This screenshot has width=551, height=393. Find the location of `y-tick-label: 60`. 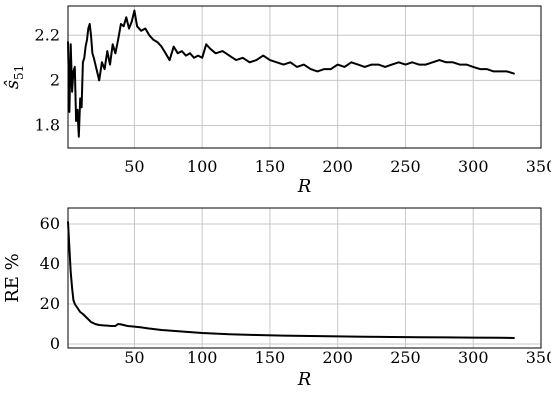

y-tick-label: 60 is located at coordinates (50, 223).